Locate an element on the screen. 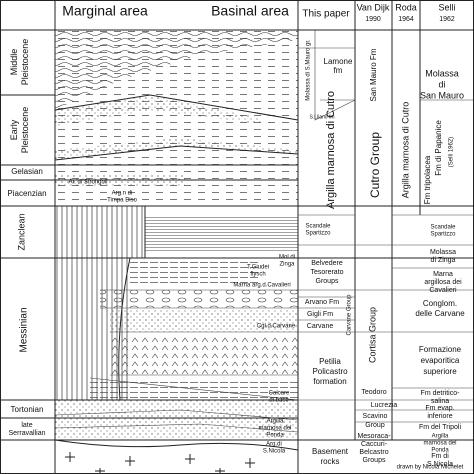 The image size is (474, 474). this-paper-label: Lamone is located at coordinates (338, 61).